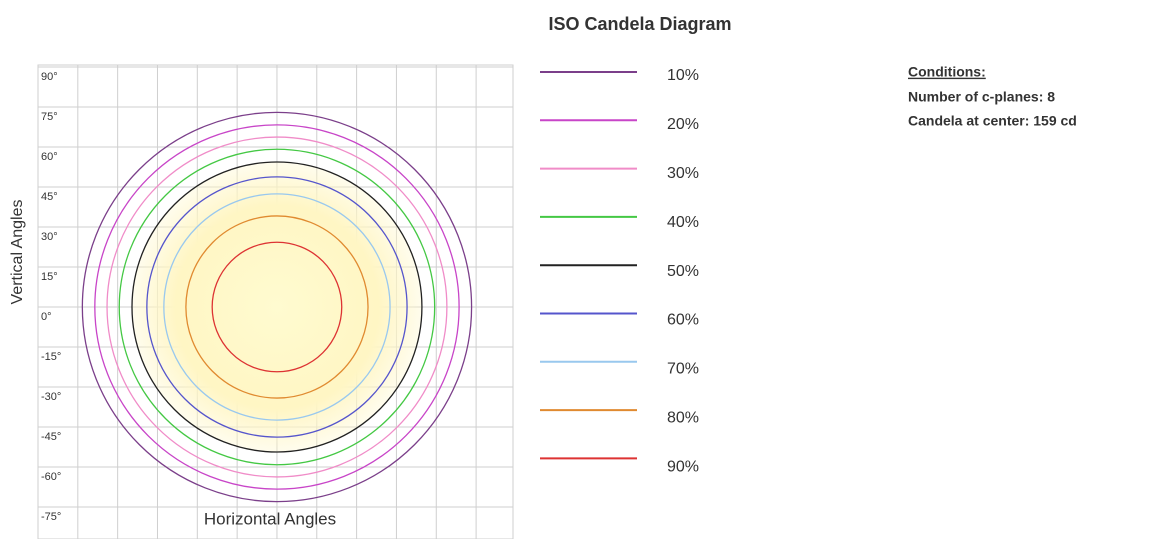 The height and width of the screenshot is (539, 1149). Describe the element at coordinates (51, 357) in the screenshot. I see `y-tick-label: -15°` at that location.